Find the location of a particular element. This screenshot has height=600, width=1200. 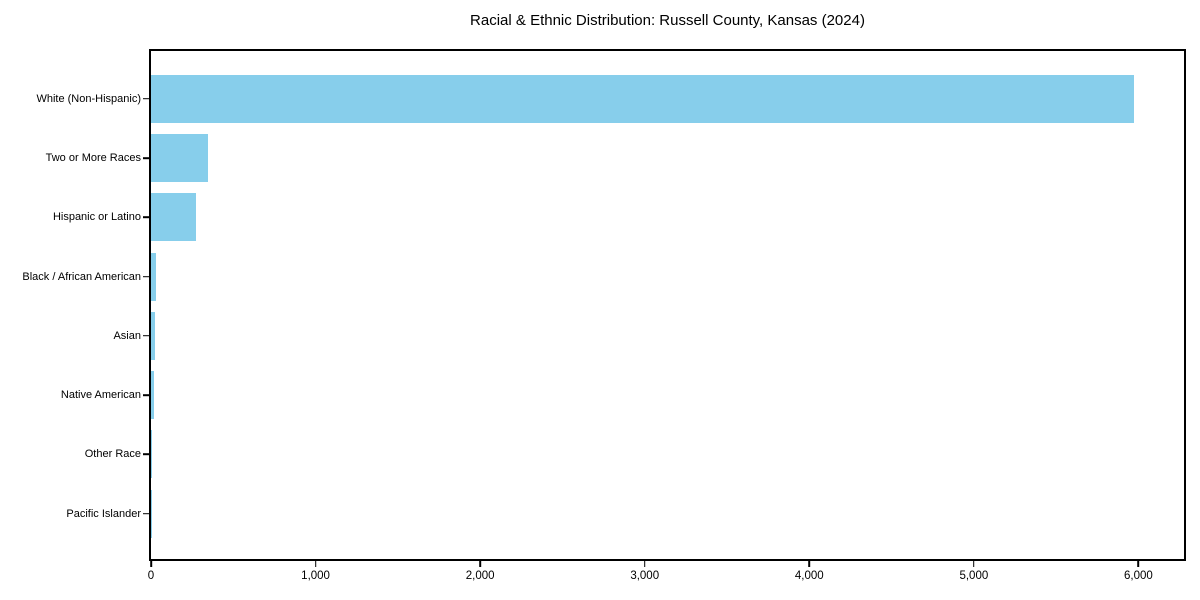

y-axis-label: Black / African American is located at coordinates (81, 276).